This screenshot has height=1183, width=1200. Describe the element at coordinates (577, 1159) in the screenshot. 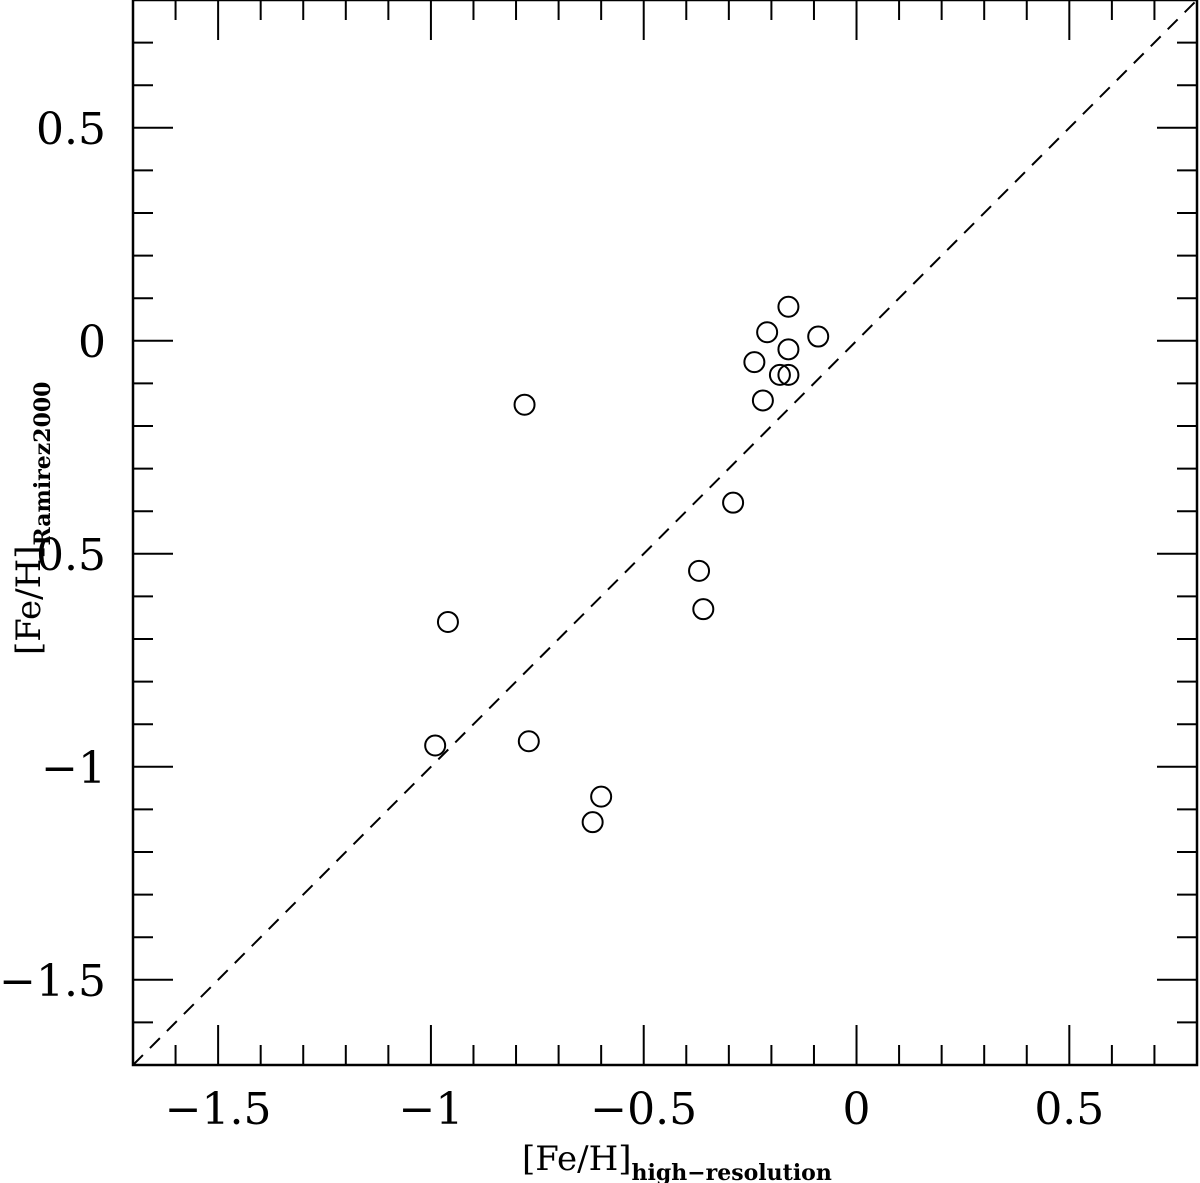

I see `x-axis-title-main: [Fe/H]` at that location.